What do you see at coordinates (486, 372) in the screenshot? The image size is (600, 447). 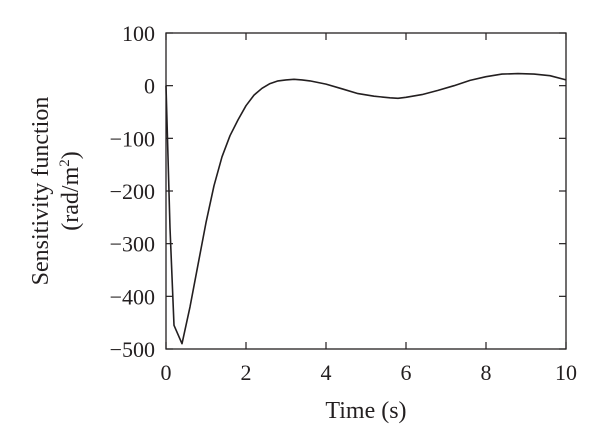 I see `x-tick-label: 8` at bounding box center [486, 372].